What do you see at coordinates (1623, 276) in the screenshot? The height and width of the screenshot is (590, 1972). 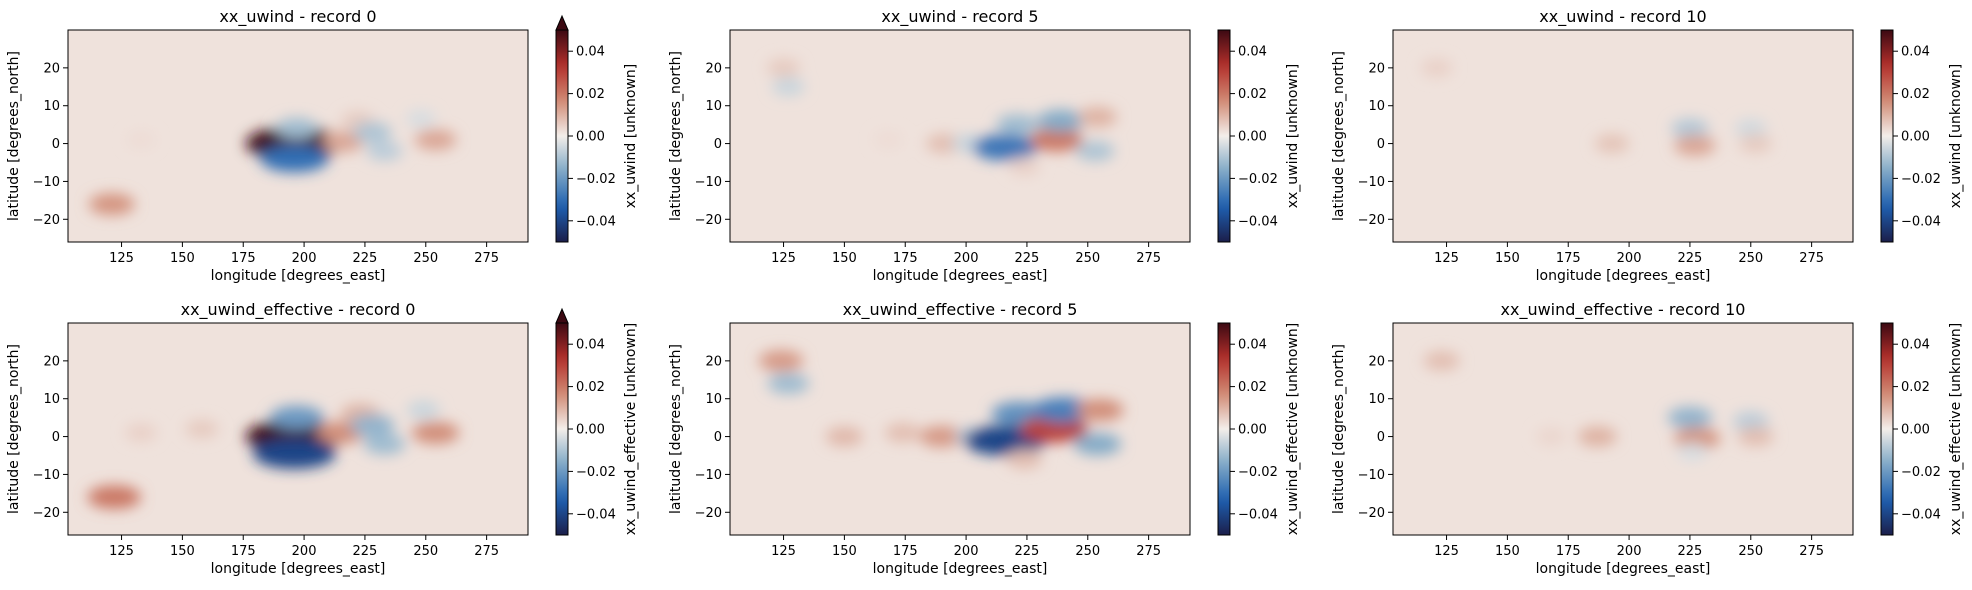 I see `x-axis-label: longitude [degrees_east]` at bounding box center [1623, 276].